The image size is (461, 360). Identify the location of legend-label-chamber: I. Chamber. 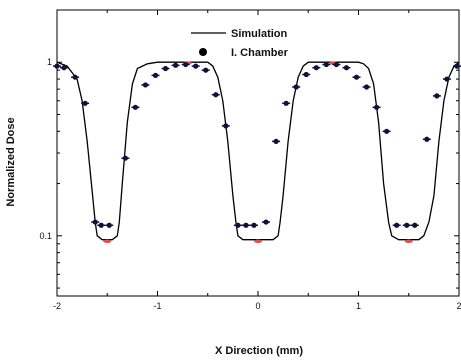
(260, 53).